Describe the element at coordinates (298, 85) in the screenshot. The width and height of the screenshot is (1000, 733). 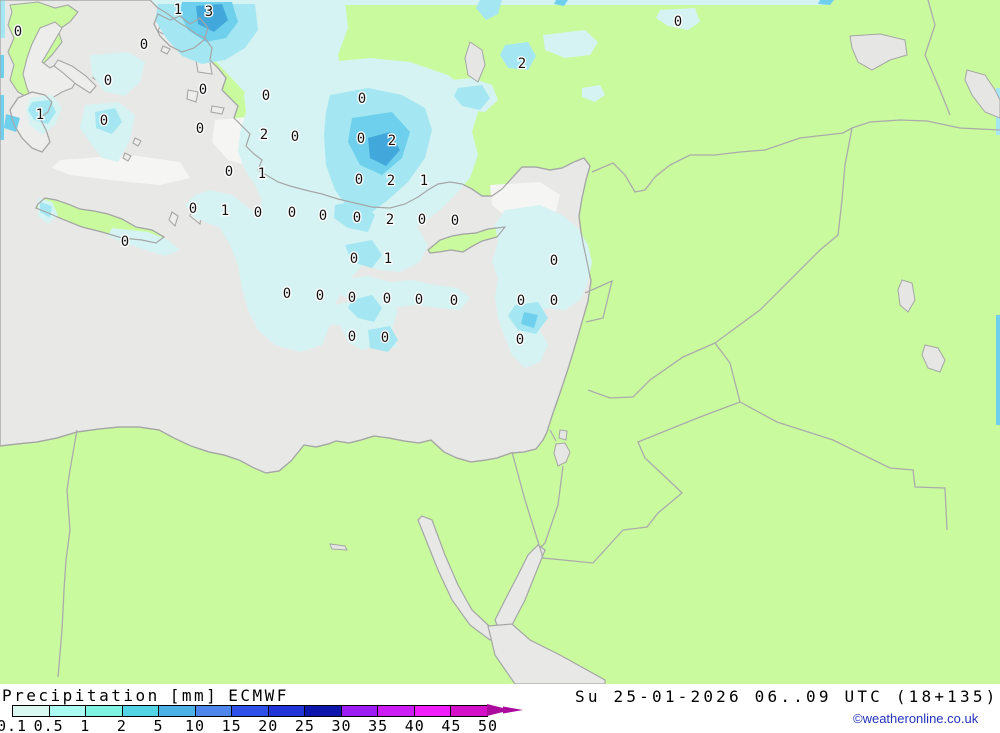
I see `precip-dark-layer` at that location.